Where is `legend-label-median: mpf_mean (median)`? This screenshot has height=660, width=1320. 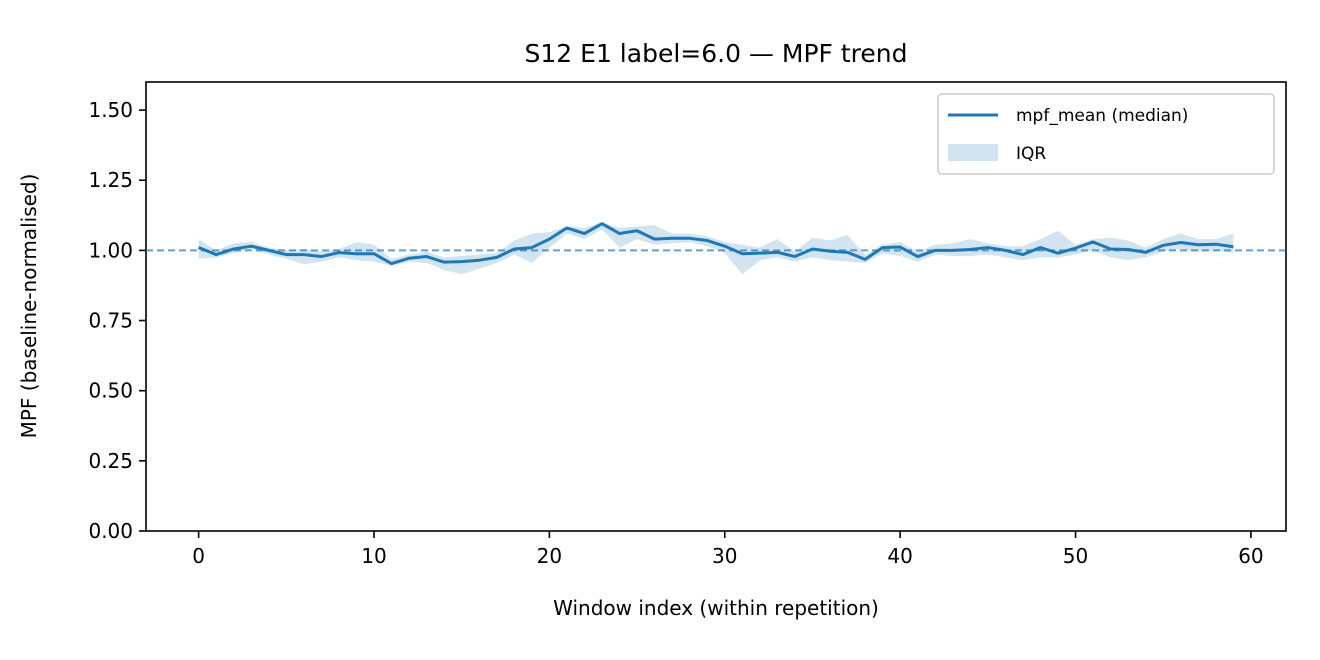
legend-label-median: mpf_mean (median) is located at coordinates (1102, 116).